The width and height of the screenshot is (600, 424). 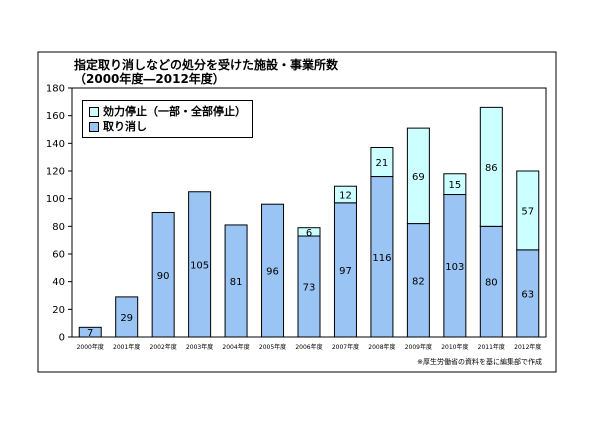 I want to click on legend-item-suspension: 効力停止（一部・全部停止）, so click(x=167, y=111).